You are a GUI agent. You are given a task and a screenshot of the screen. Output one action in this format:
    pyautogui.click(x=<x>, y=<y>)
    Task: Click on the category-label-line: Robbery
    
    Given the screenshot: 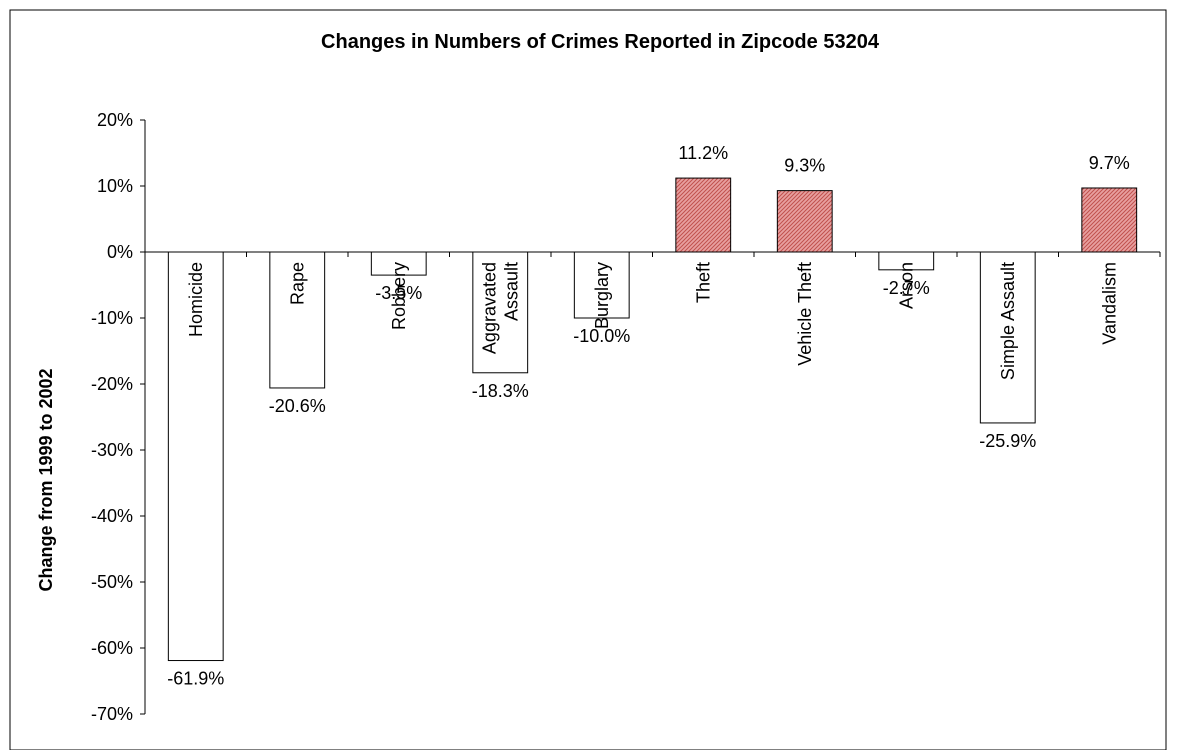 What is the action you would take?
    pyautogui.click(x=399, y=296)
    